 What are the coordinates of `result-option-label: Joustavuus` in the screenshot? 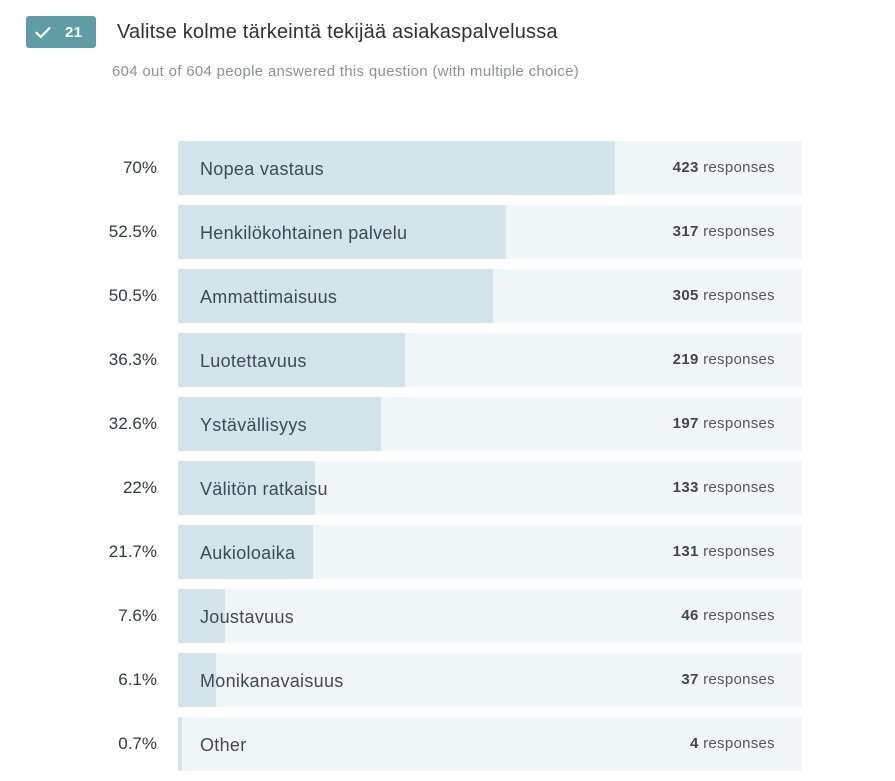 It's located at (247, 617).